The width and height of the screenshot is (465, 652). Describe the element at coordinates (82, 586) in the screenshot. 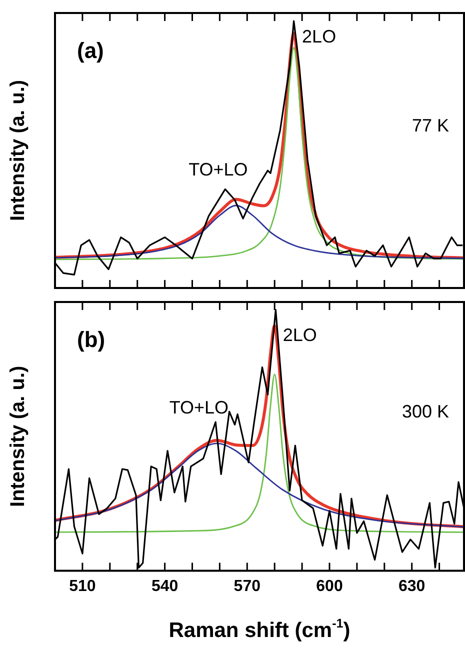

I see `x-tick-label: 510` at that location.